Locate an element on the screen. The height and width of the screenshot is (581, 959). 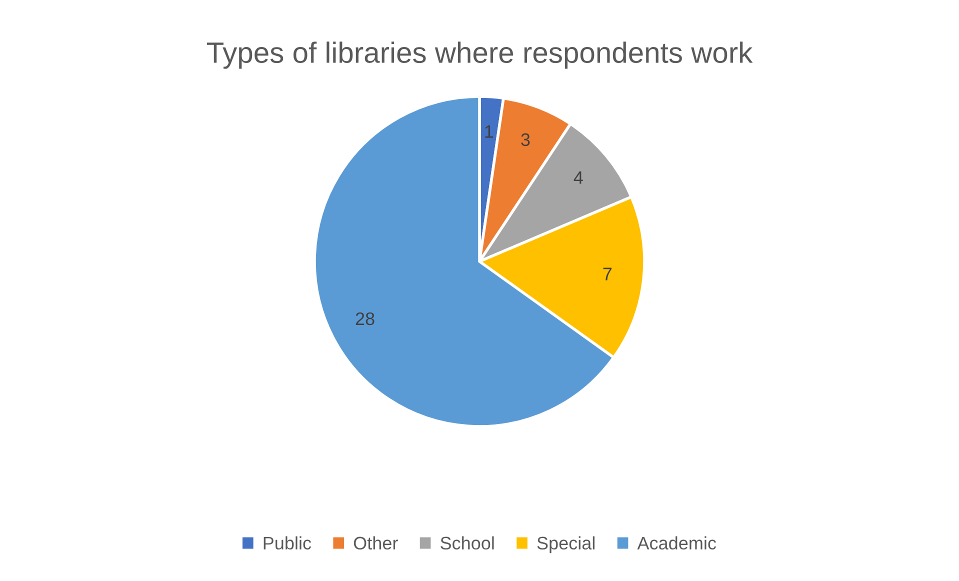
data-label: 28 is located at coordinates (365, 319).